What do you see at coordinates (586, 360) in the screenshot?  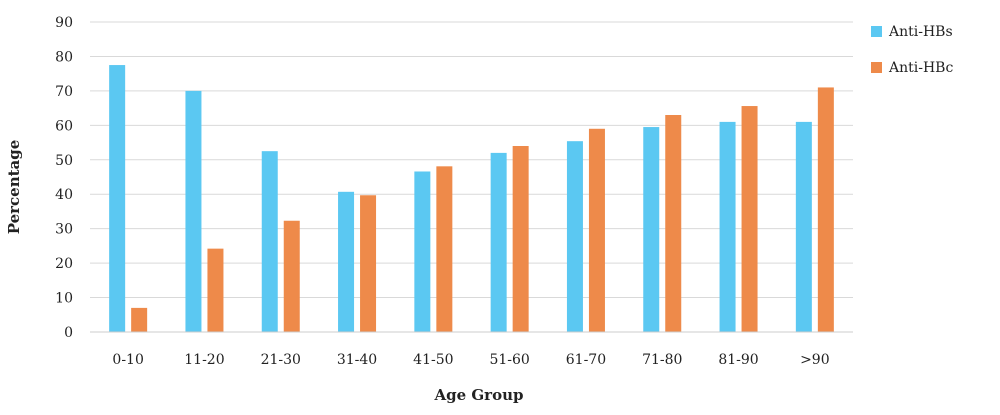 I see `x-tick-label: 61-70` at bounding box center [586, 360].